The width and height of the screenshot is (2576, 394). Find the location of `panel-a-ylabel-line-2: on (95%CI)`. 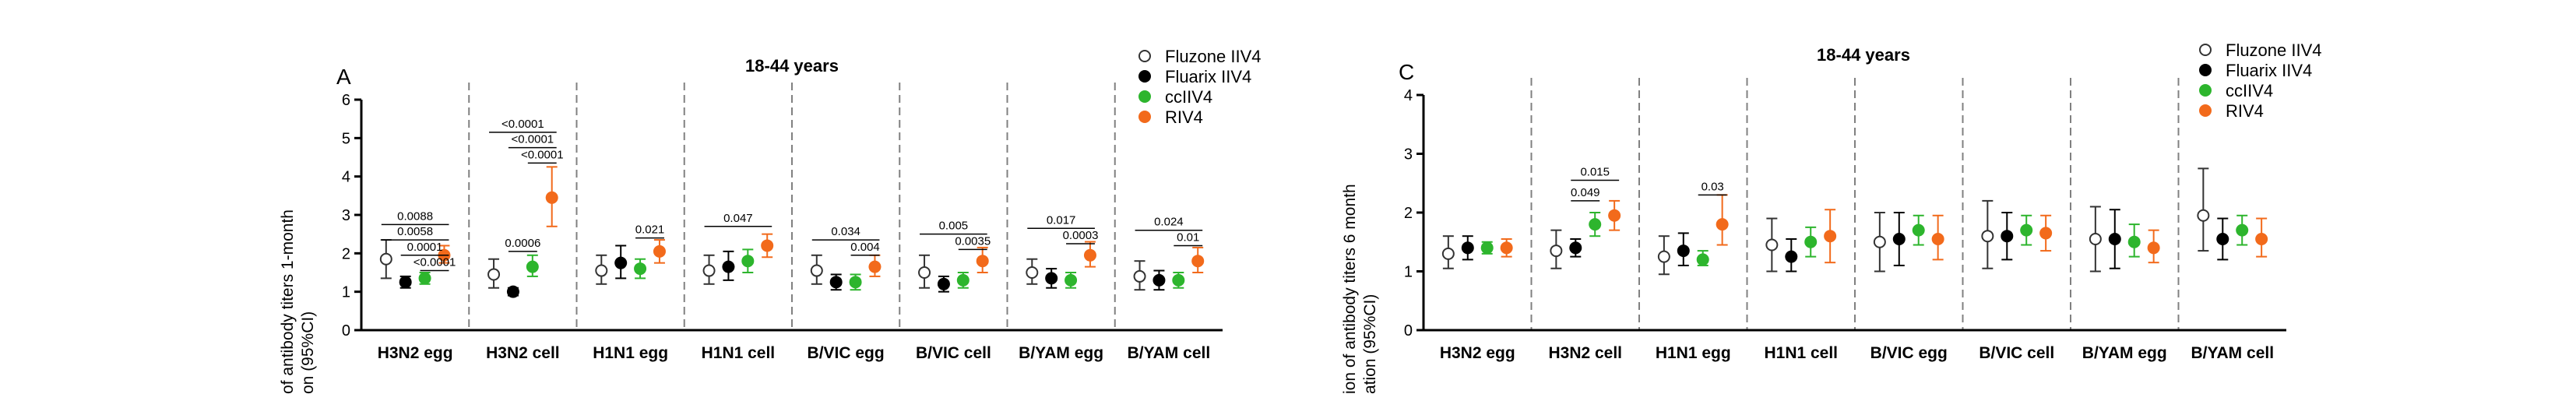

panel-a-ylabel-line-2: on (95%CI) is located at coordinates (308, 352).